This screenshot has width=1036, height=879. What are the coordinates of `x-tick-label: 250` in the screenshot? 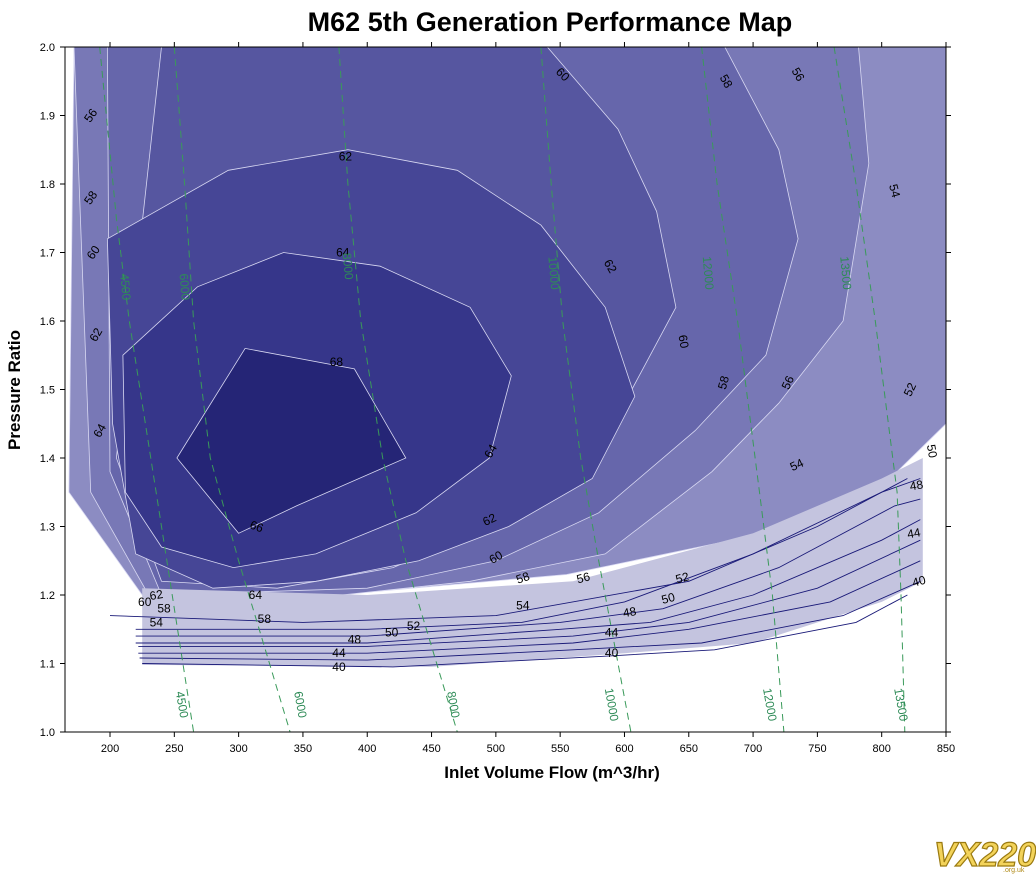 It's located at (174, 749).